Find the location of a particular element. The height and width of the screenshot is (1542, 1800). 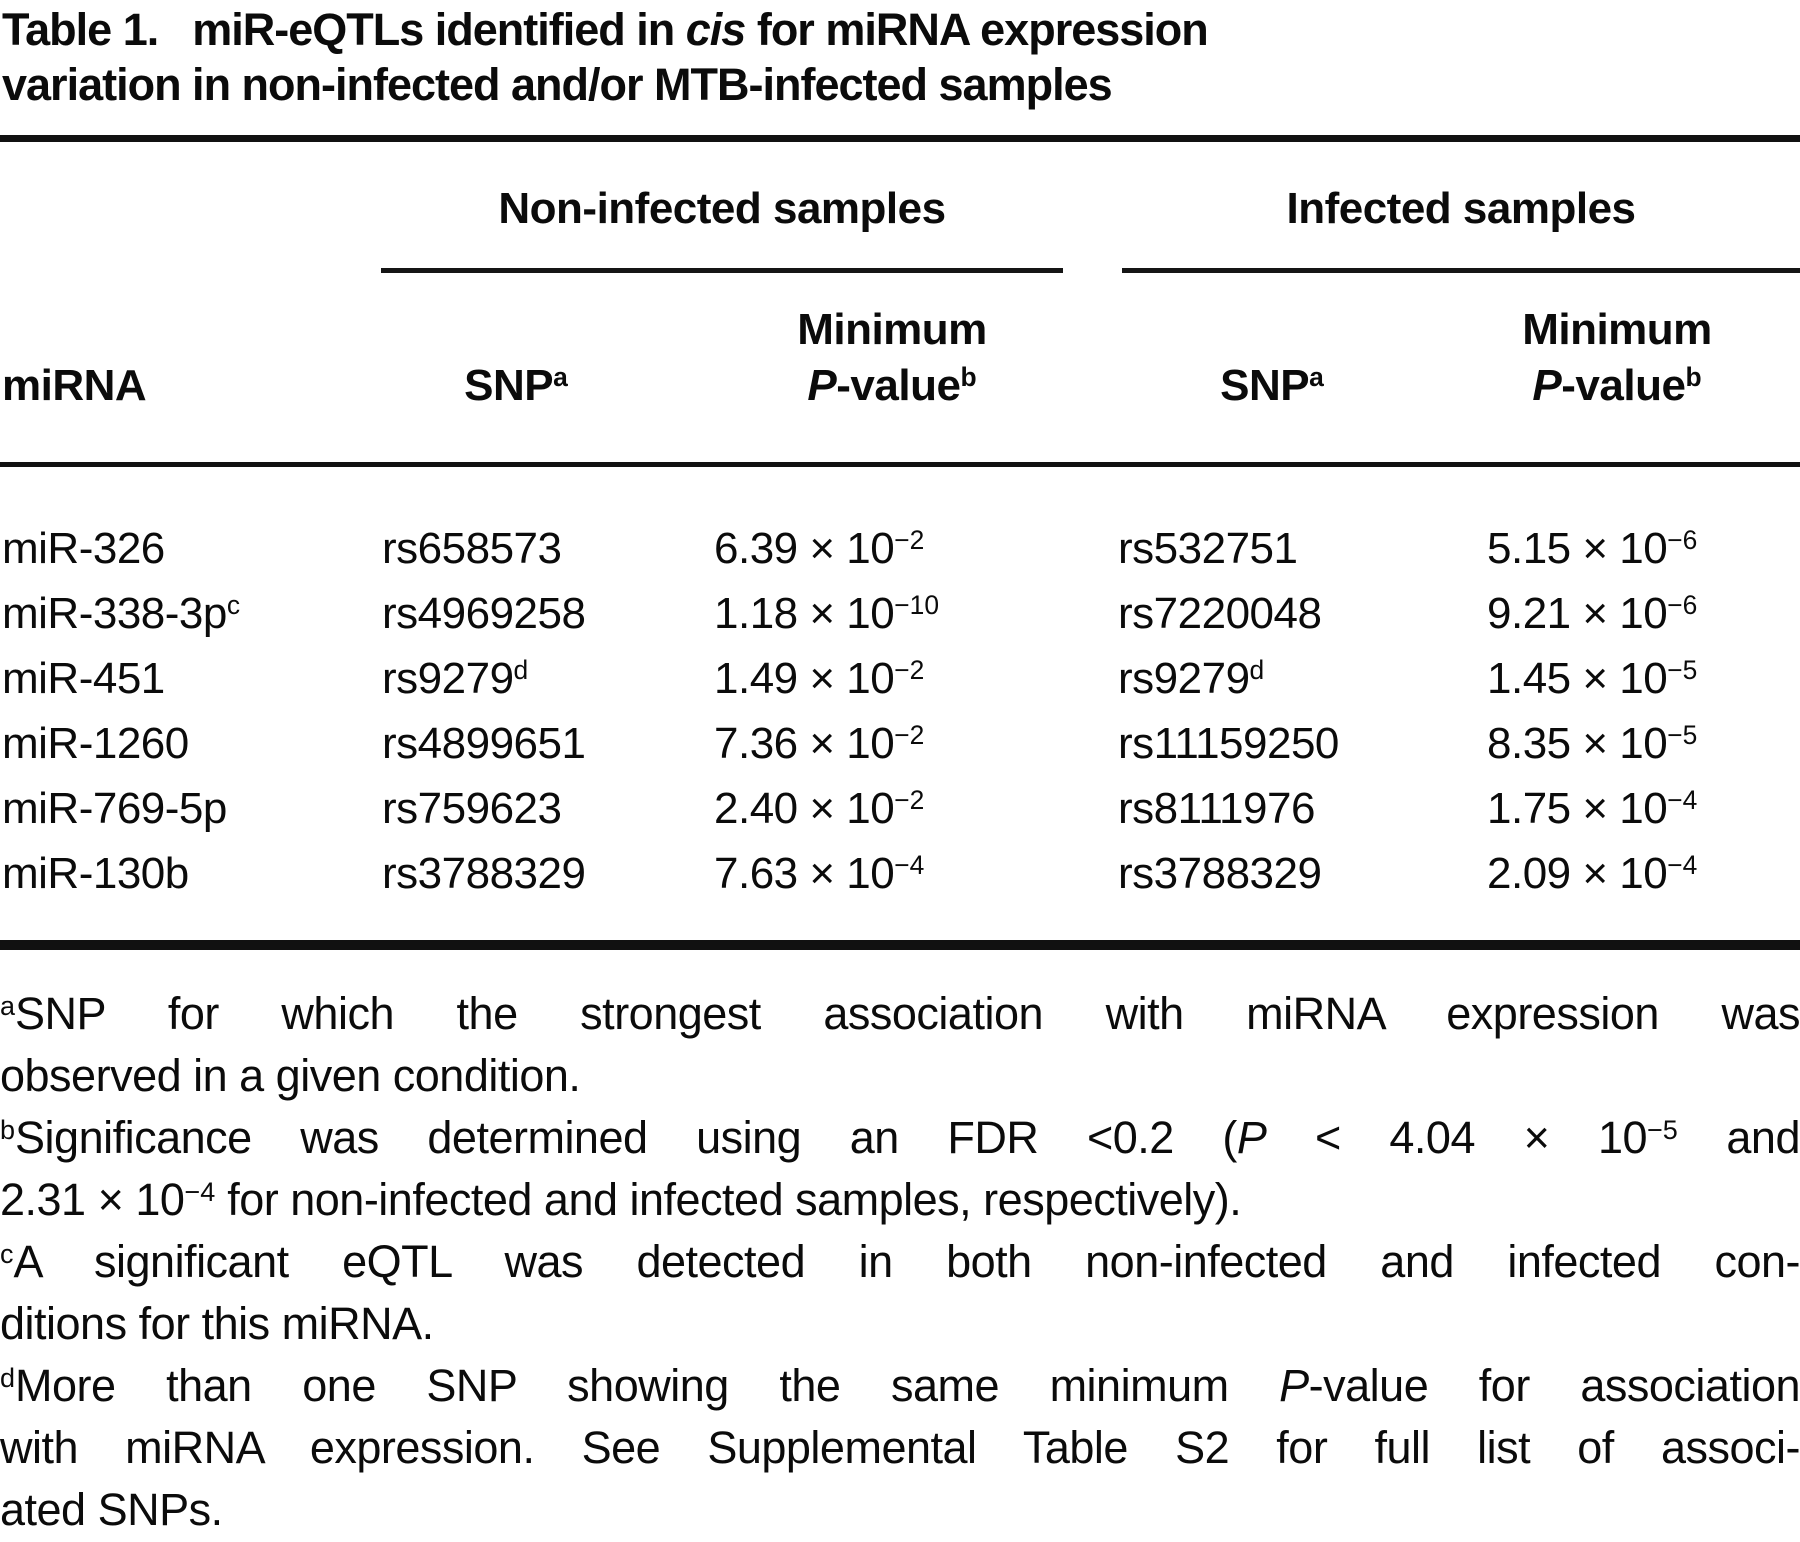

mirna-cell: miR-451 is located at coordinates (190, 678).